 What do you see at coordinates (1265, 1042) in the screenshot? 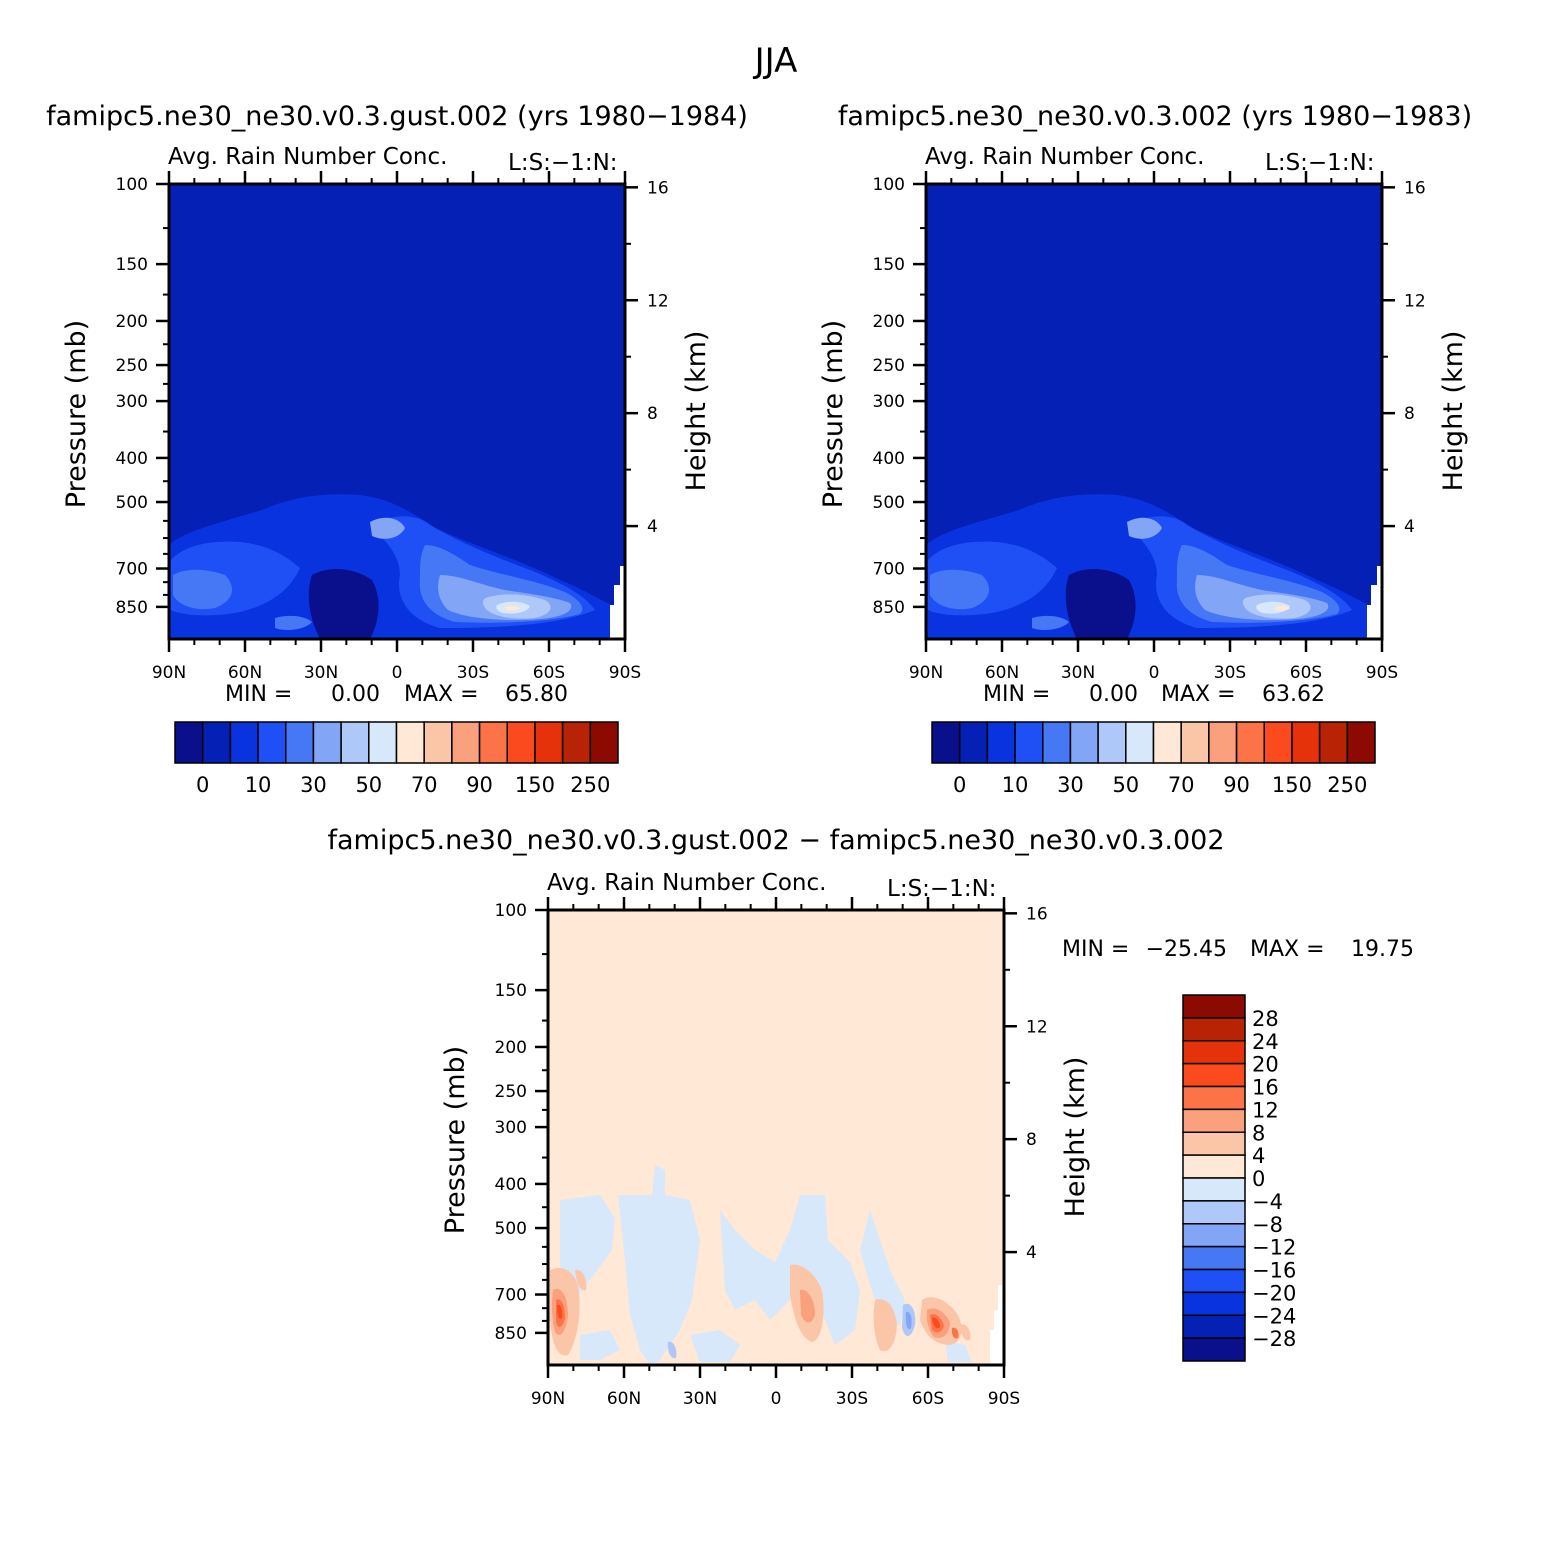
I see `colorbar-label: 24` at bounding box center [1265, 1042].